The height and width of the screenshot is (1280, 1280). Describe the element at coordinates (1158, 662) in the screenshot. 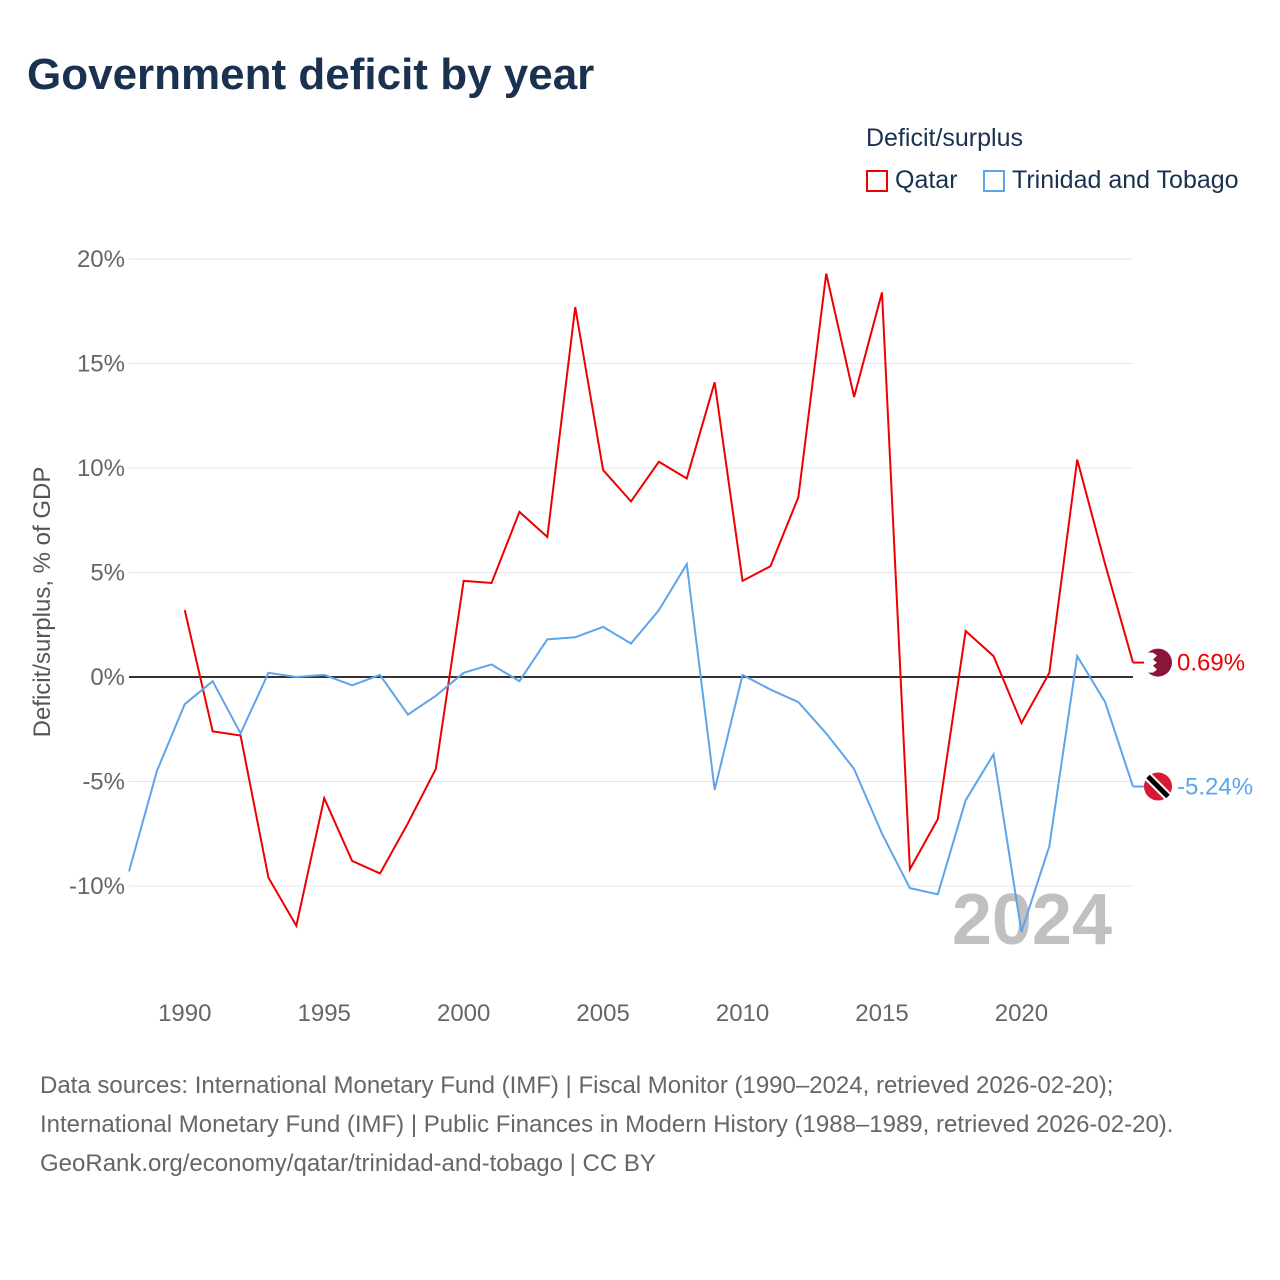

I see `qatar-flag-icon` at that location.